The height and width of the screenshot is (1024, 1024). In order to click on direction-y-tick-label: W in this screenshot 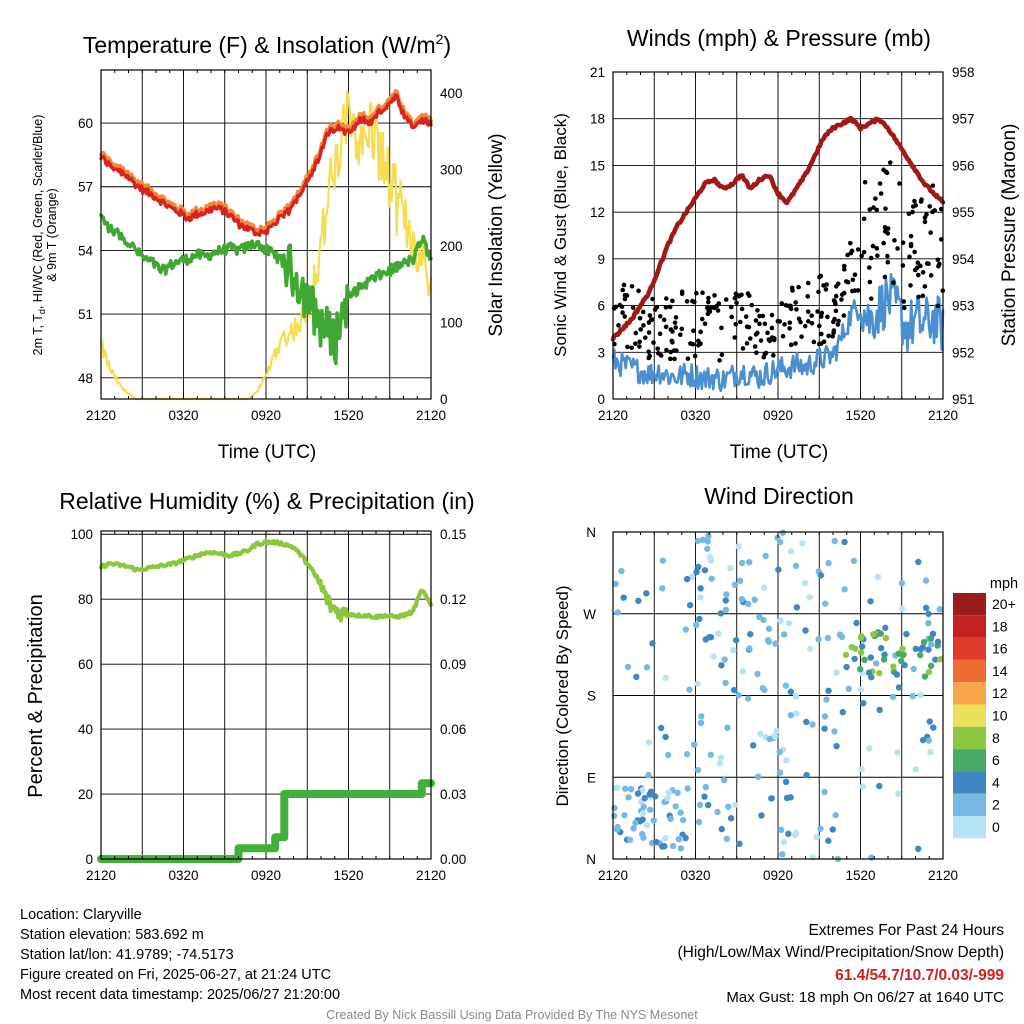, I will do `click(589, 614)`.